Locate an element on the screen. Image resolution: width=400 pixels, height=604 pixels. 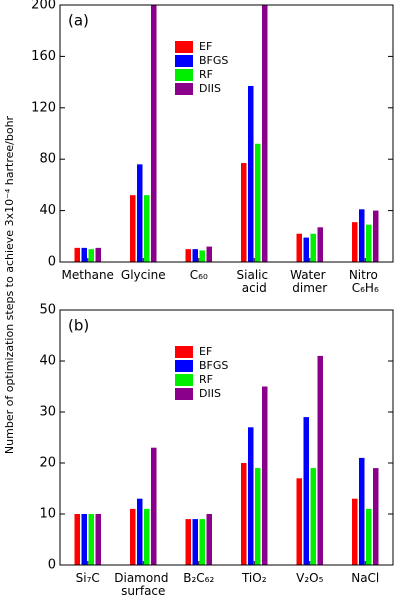
y-tick-label: 10 is located at coordinates (47, 514).